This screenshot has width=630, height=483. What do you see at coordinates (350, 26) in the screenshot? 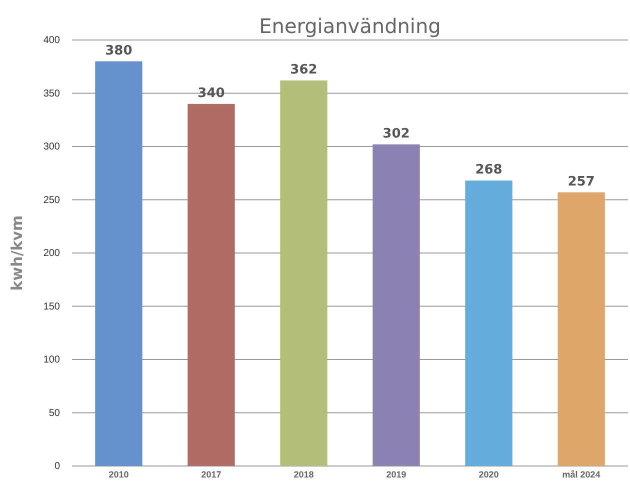
I see `chart-title: Energianvändning` at bounding box center [350, 26].